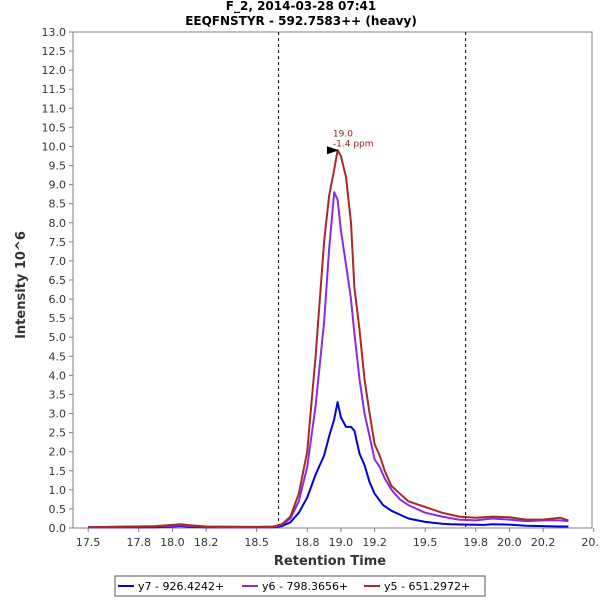 The image size is (600, 600). Describe the element at coordinates (54, 32) in the screenshot. I see `y-tick-label: 13.0` at that location.